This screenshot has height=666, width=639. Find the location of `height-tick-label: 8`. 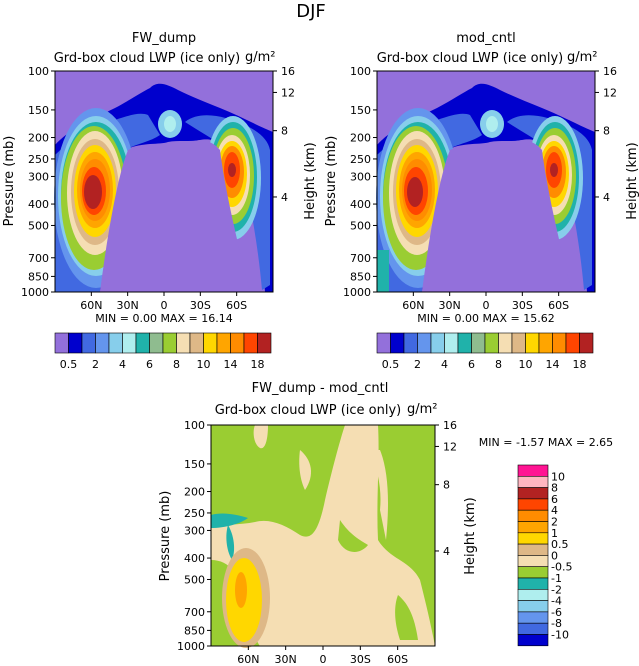

height-tick-label: 8 is located at coordinates (446, 485).